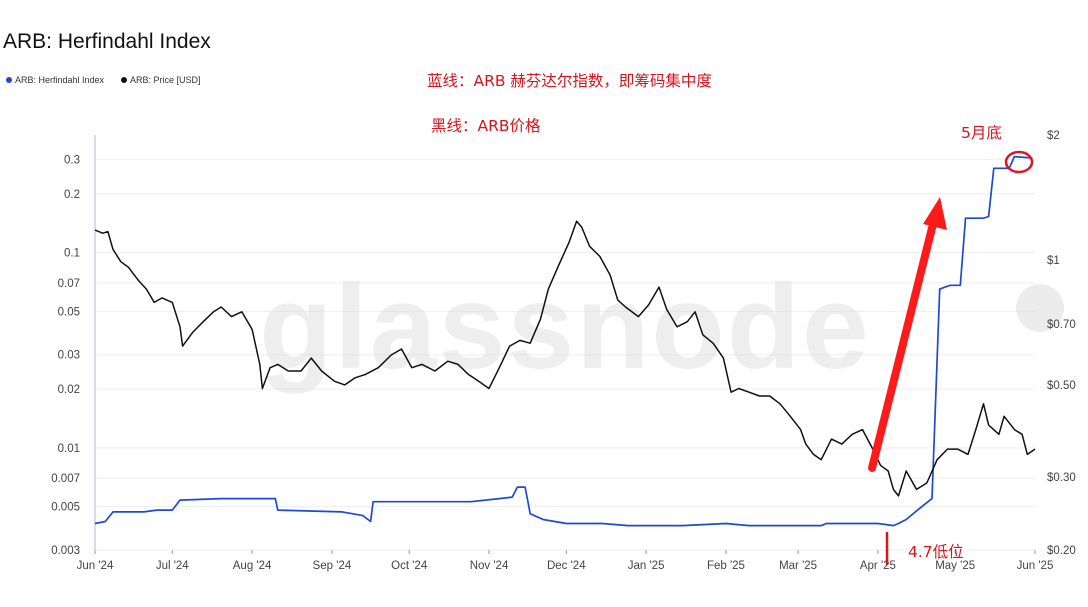  I want to click on x-tick-label: Jun '24, so click(95, 566).